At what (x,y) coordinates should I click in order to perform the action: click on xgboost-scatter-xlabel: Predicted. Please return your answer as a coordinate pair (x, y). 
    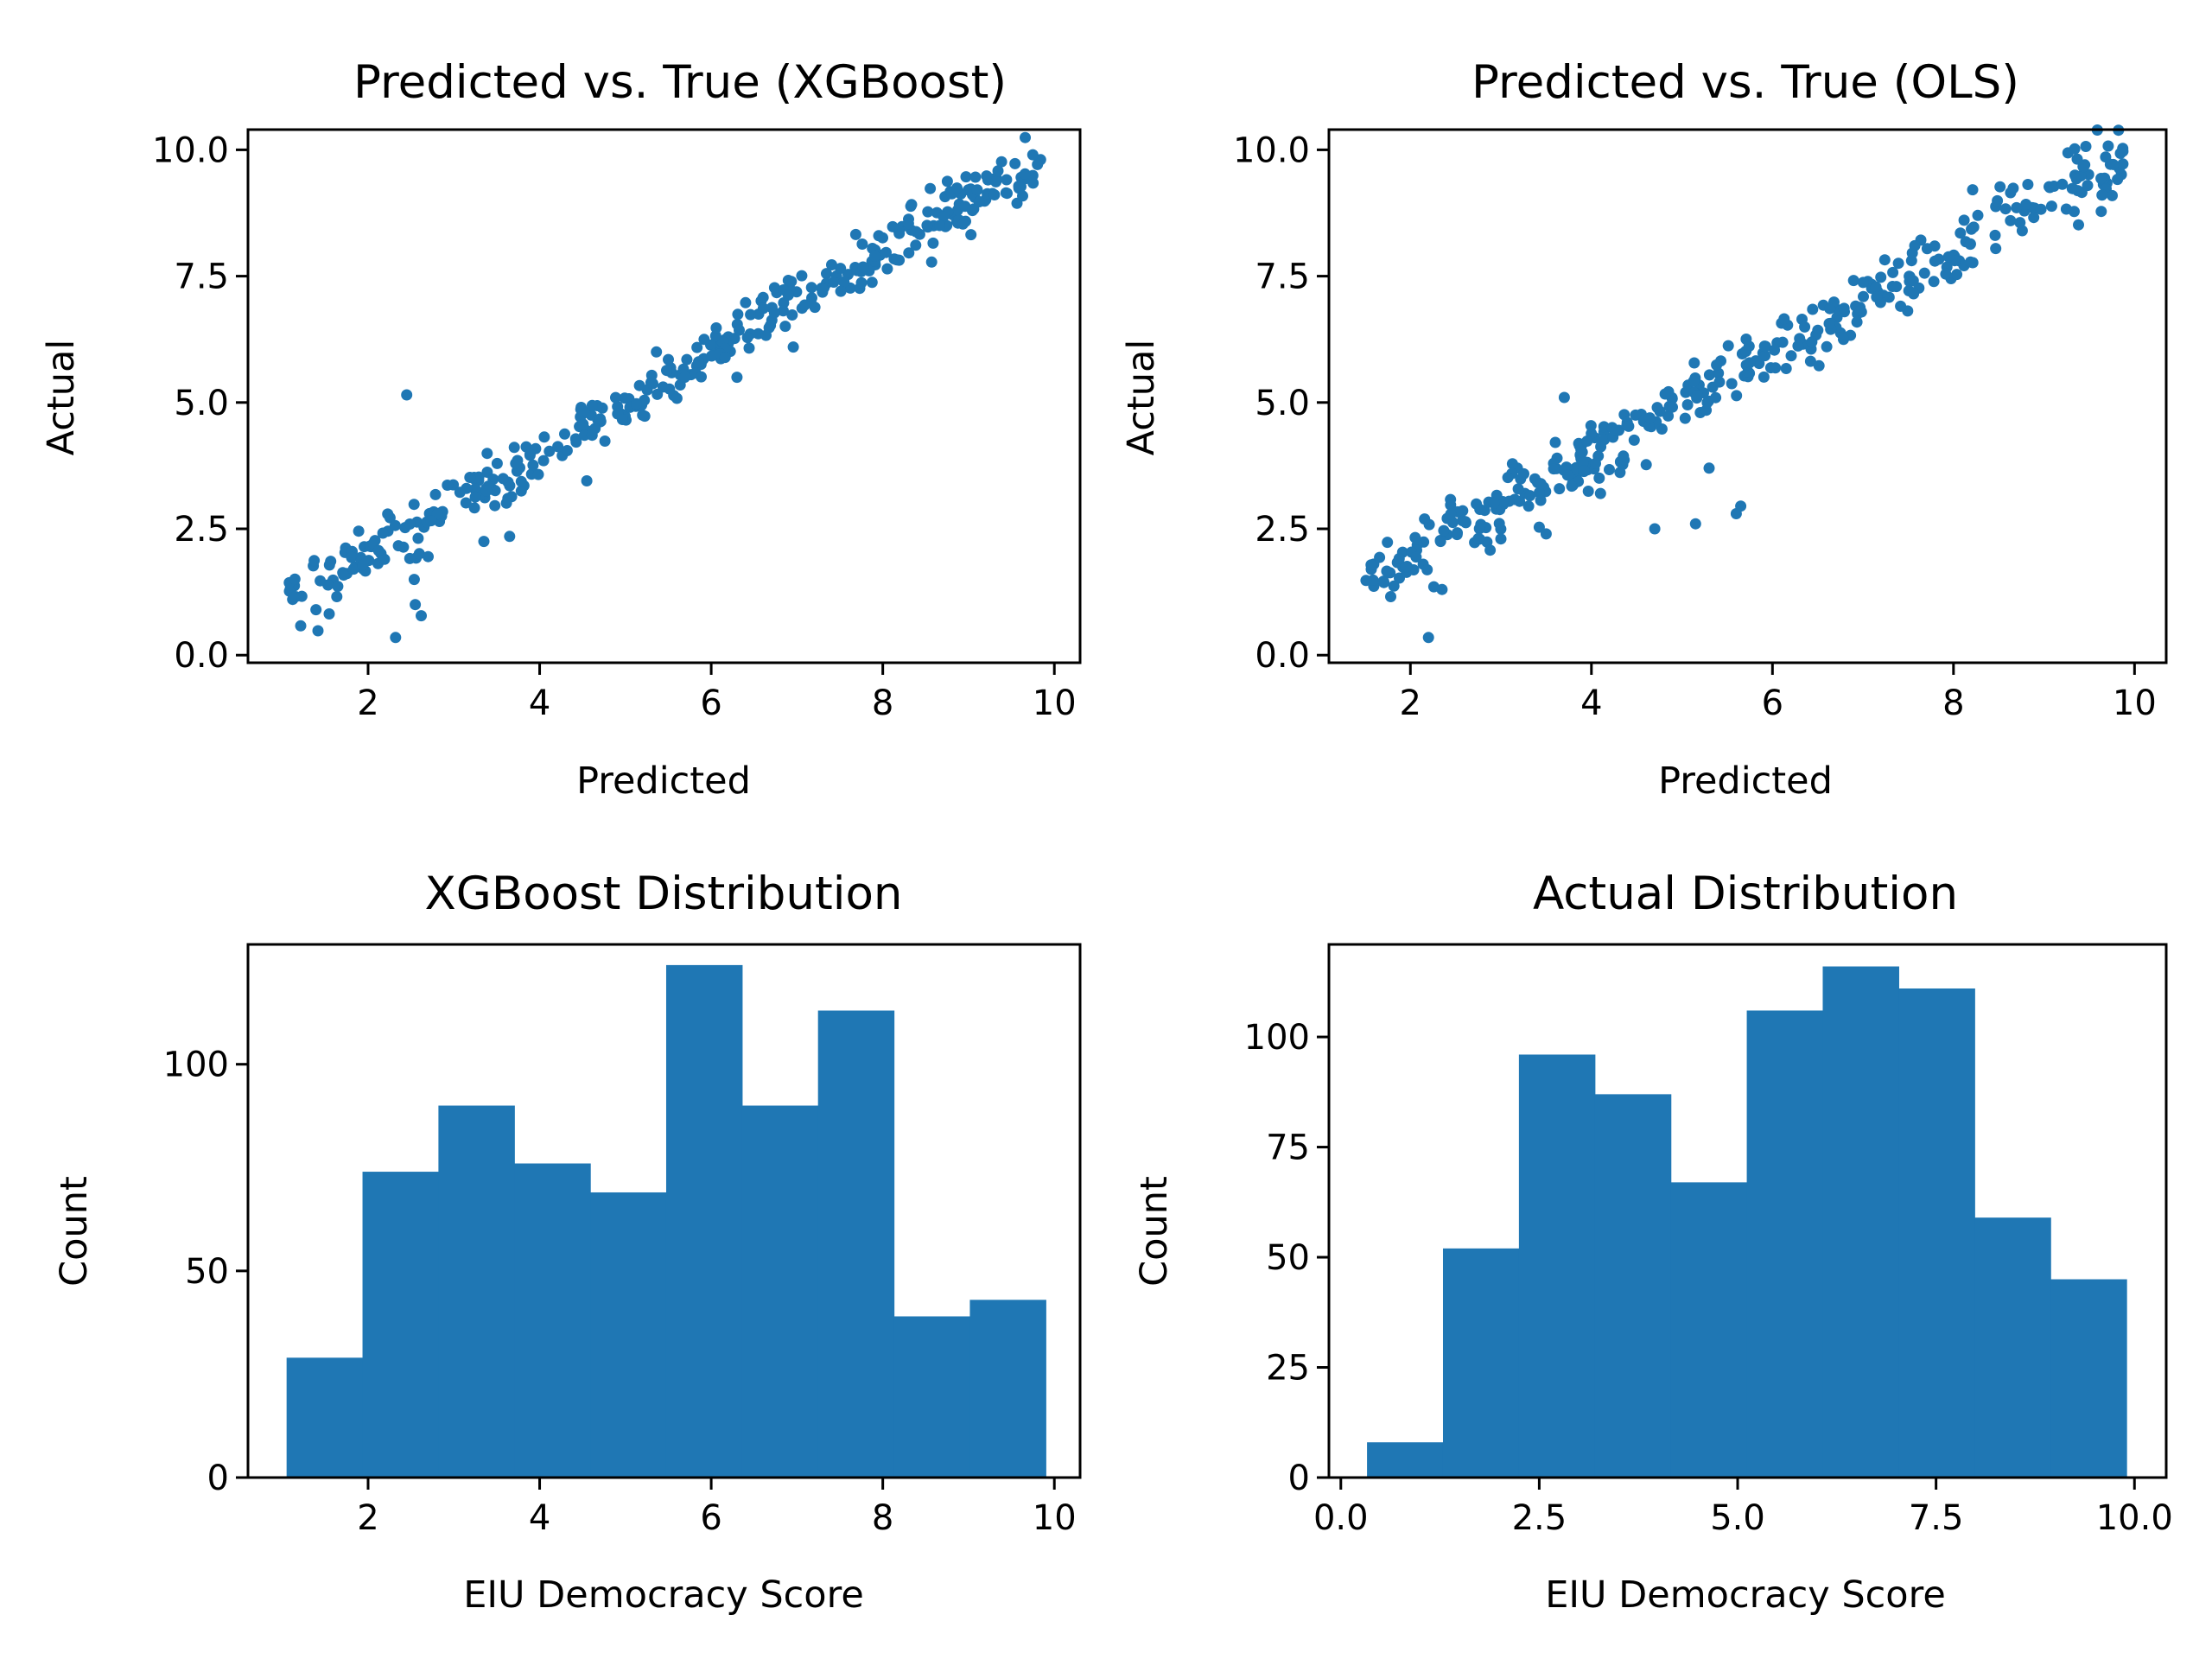
    Looking at the image, I should click on (663, 781).